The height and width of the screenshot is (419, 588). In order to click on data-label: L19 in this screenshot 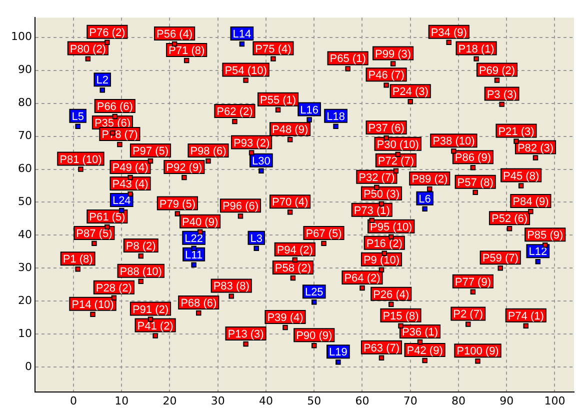, I will do `click(338, 352)`.